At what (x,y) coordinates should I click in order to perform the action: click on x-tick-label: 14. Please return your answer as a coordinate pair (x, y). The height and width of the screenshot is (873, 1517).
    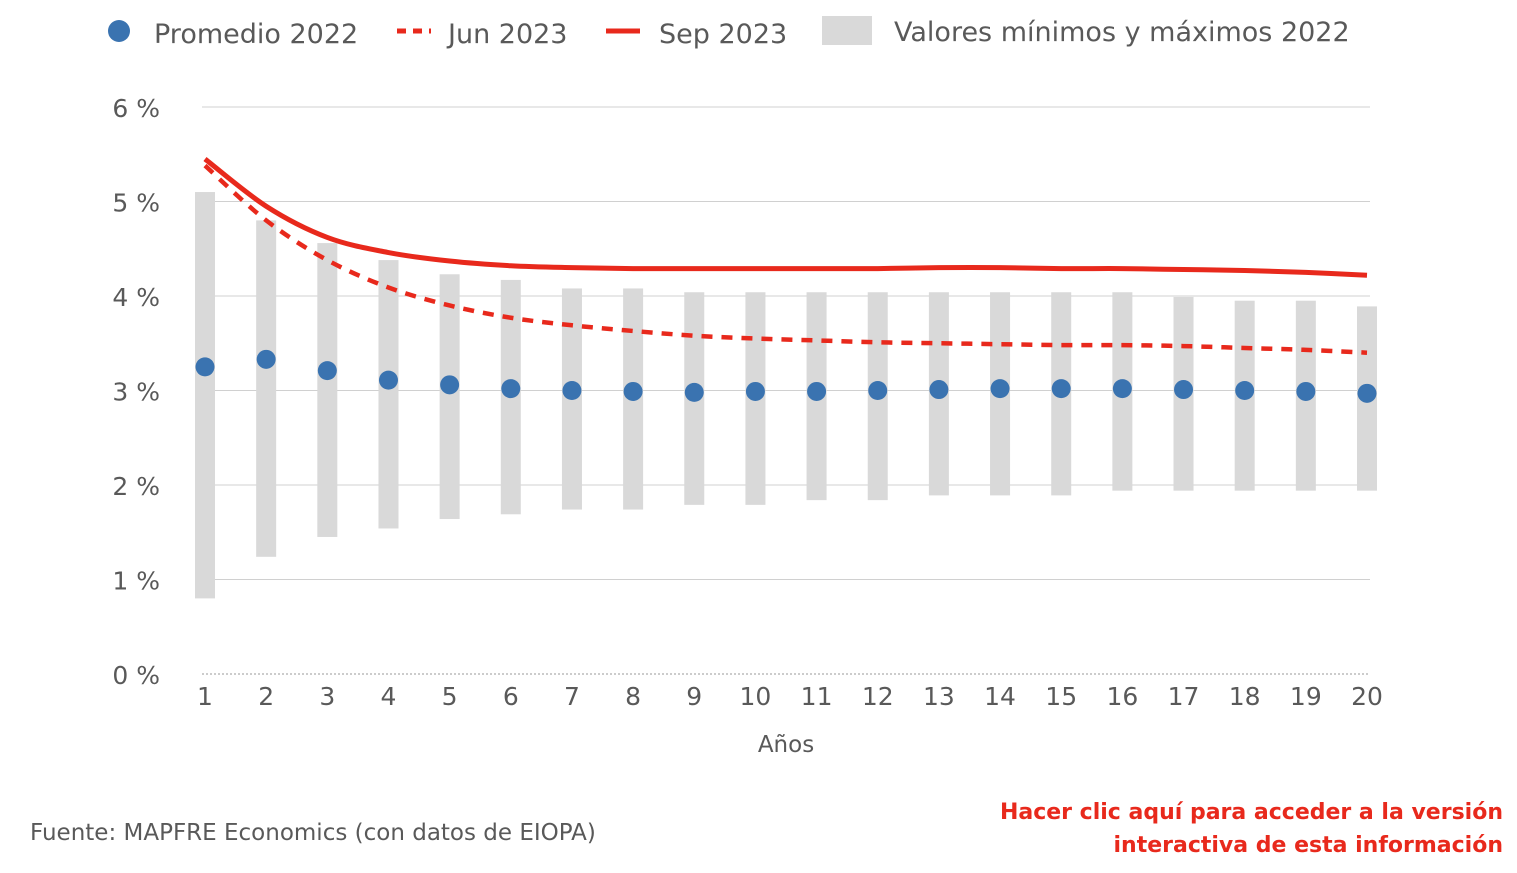
    Looking at the image, I should click on (1000, 696).